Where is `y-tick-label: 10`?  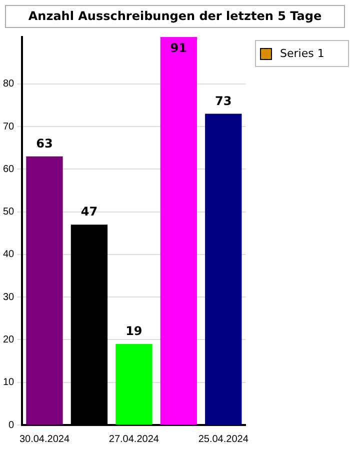
y-tick-label: 10 is located at coordinates (9, 382).